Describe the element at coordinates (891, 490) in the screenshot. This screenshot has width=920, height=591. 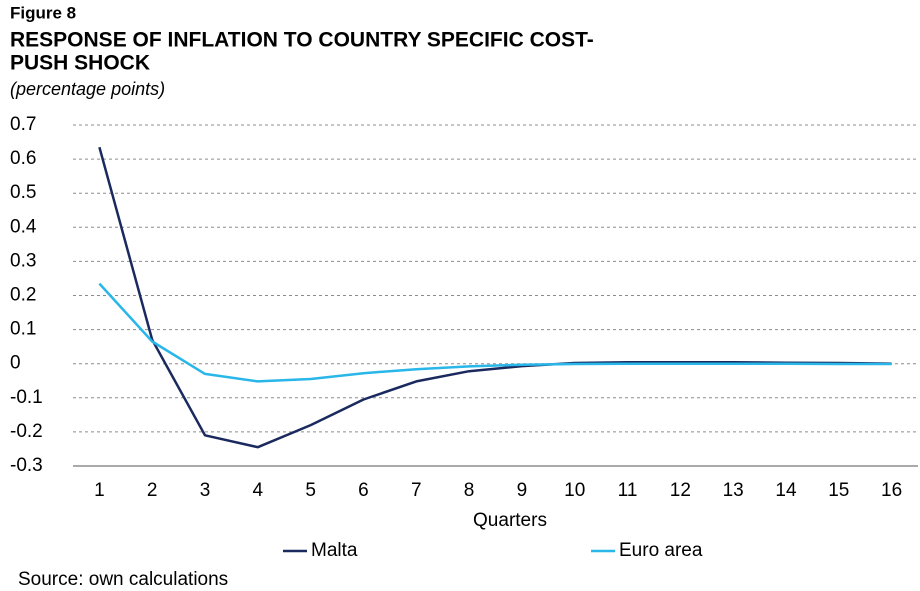
I see `x-tick-label: 16` at that location.